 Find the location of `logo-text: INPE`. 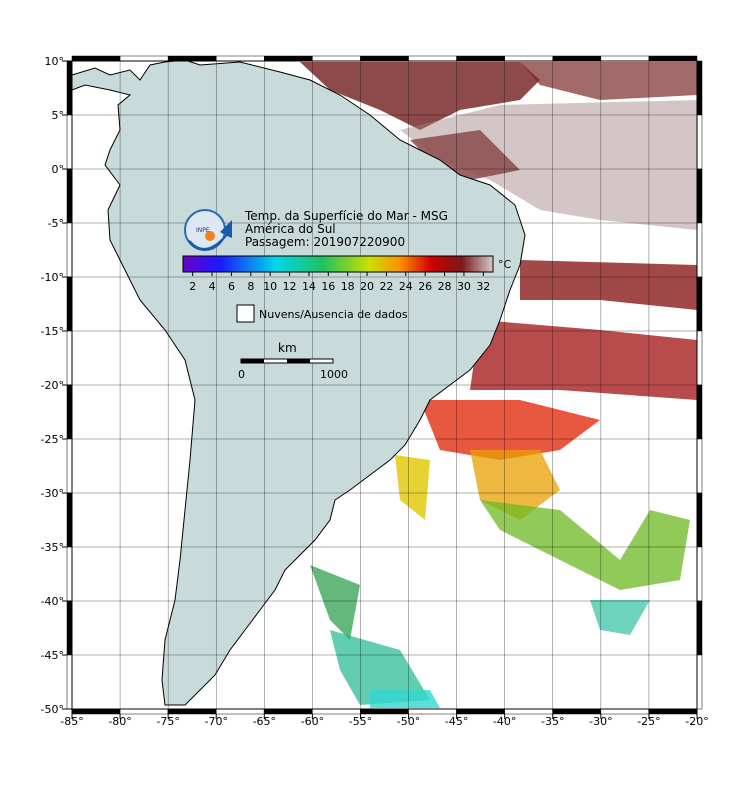

logo-text: INPE is located at coordinates (203, 230).